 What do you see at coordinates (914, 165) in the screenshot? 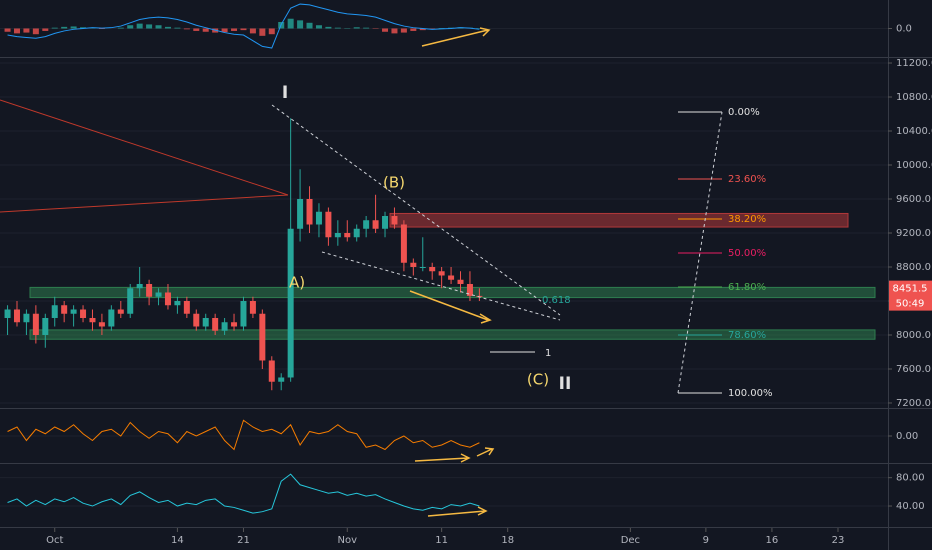
I see `y-tick-label: 10000.0` at bounding box center [914, 165].